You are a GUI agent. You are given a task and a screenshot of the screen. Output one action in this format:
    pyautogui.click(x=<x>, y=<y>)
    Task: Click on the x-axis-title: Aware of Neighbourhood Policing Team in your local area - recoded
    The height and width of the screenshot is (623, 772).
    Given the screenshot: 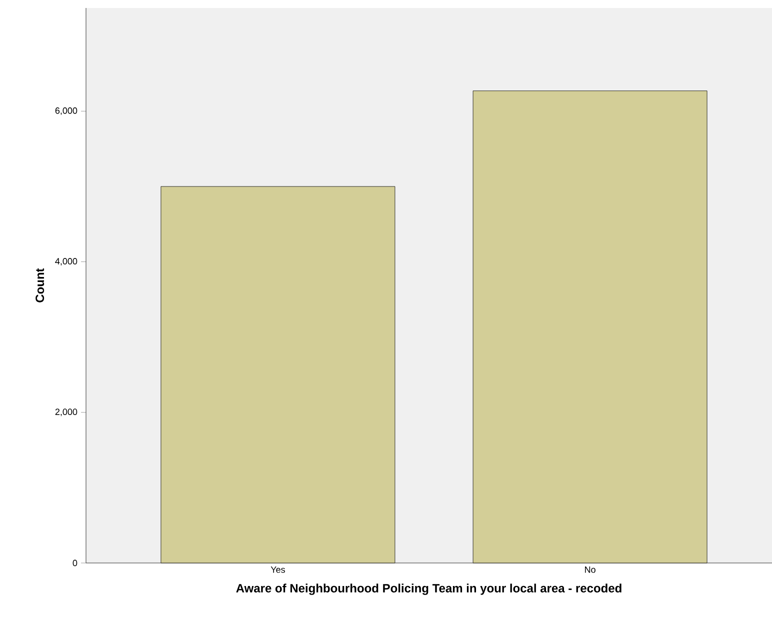 What is the action you would take?
    pyautogui.click(x=429, y=589)
    